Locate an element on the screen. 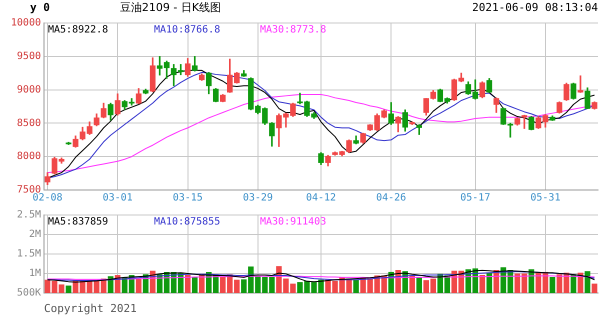  text: MA30:911403 is located at coordinates (293, 222).